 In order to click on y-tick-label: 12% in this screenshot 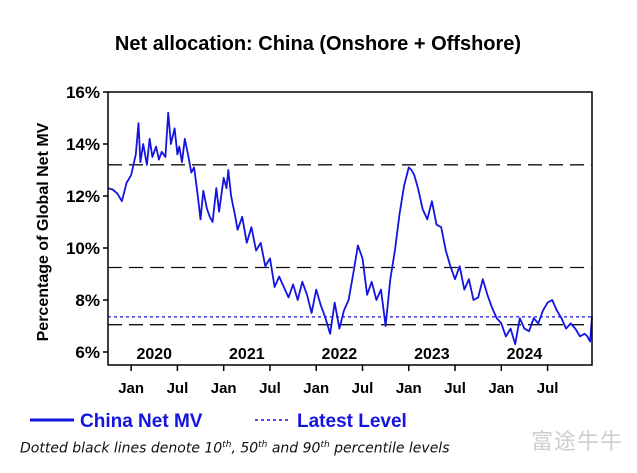, I will do `click(83, 196)`.